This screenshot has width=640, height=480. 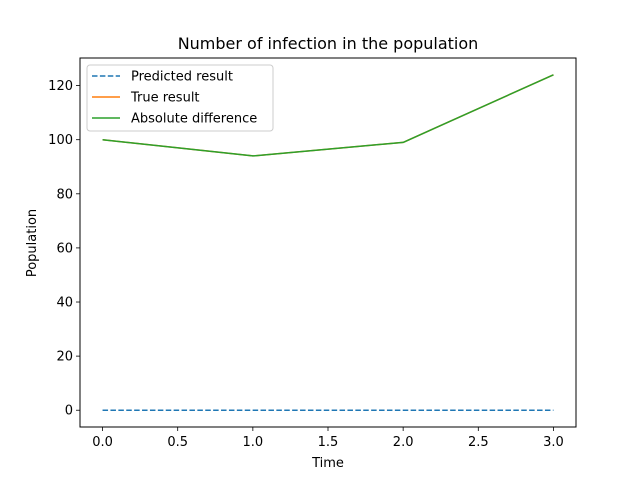 What do you see at coordinates (328, 43) in the screenshot?
I see `chart-title: Number of infection in the population` at bounding box center [328, 43].